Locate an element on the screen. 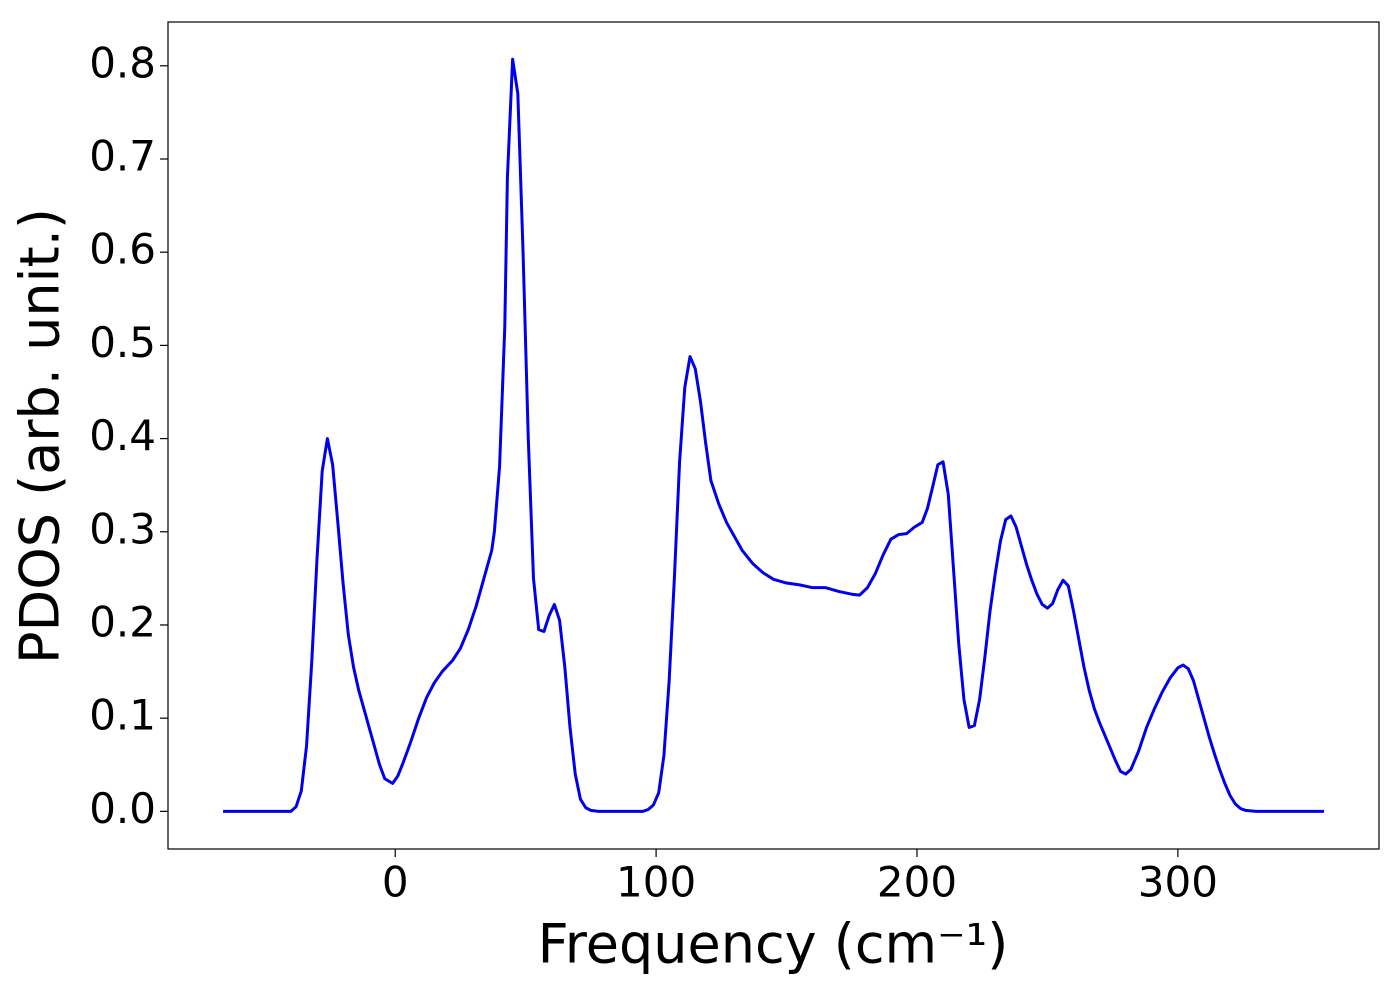  y-tick-label: 0.2 is located at coordinates (122, 621).